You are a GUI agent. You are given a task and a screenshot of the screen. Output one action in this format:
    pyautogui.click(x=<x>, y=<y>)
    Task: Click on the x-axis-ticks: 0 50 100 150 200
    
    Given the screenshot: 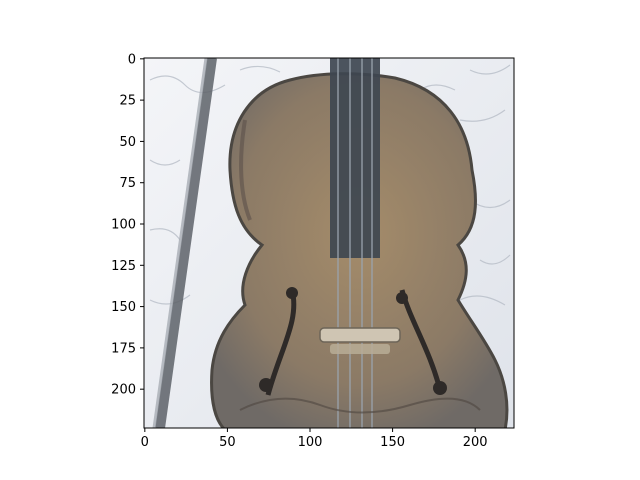 What is the action you would take?
    pyautogui.click(x=314, y=439)
    